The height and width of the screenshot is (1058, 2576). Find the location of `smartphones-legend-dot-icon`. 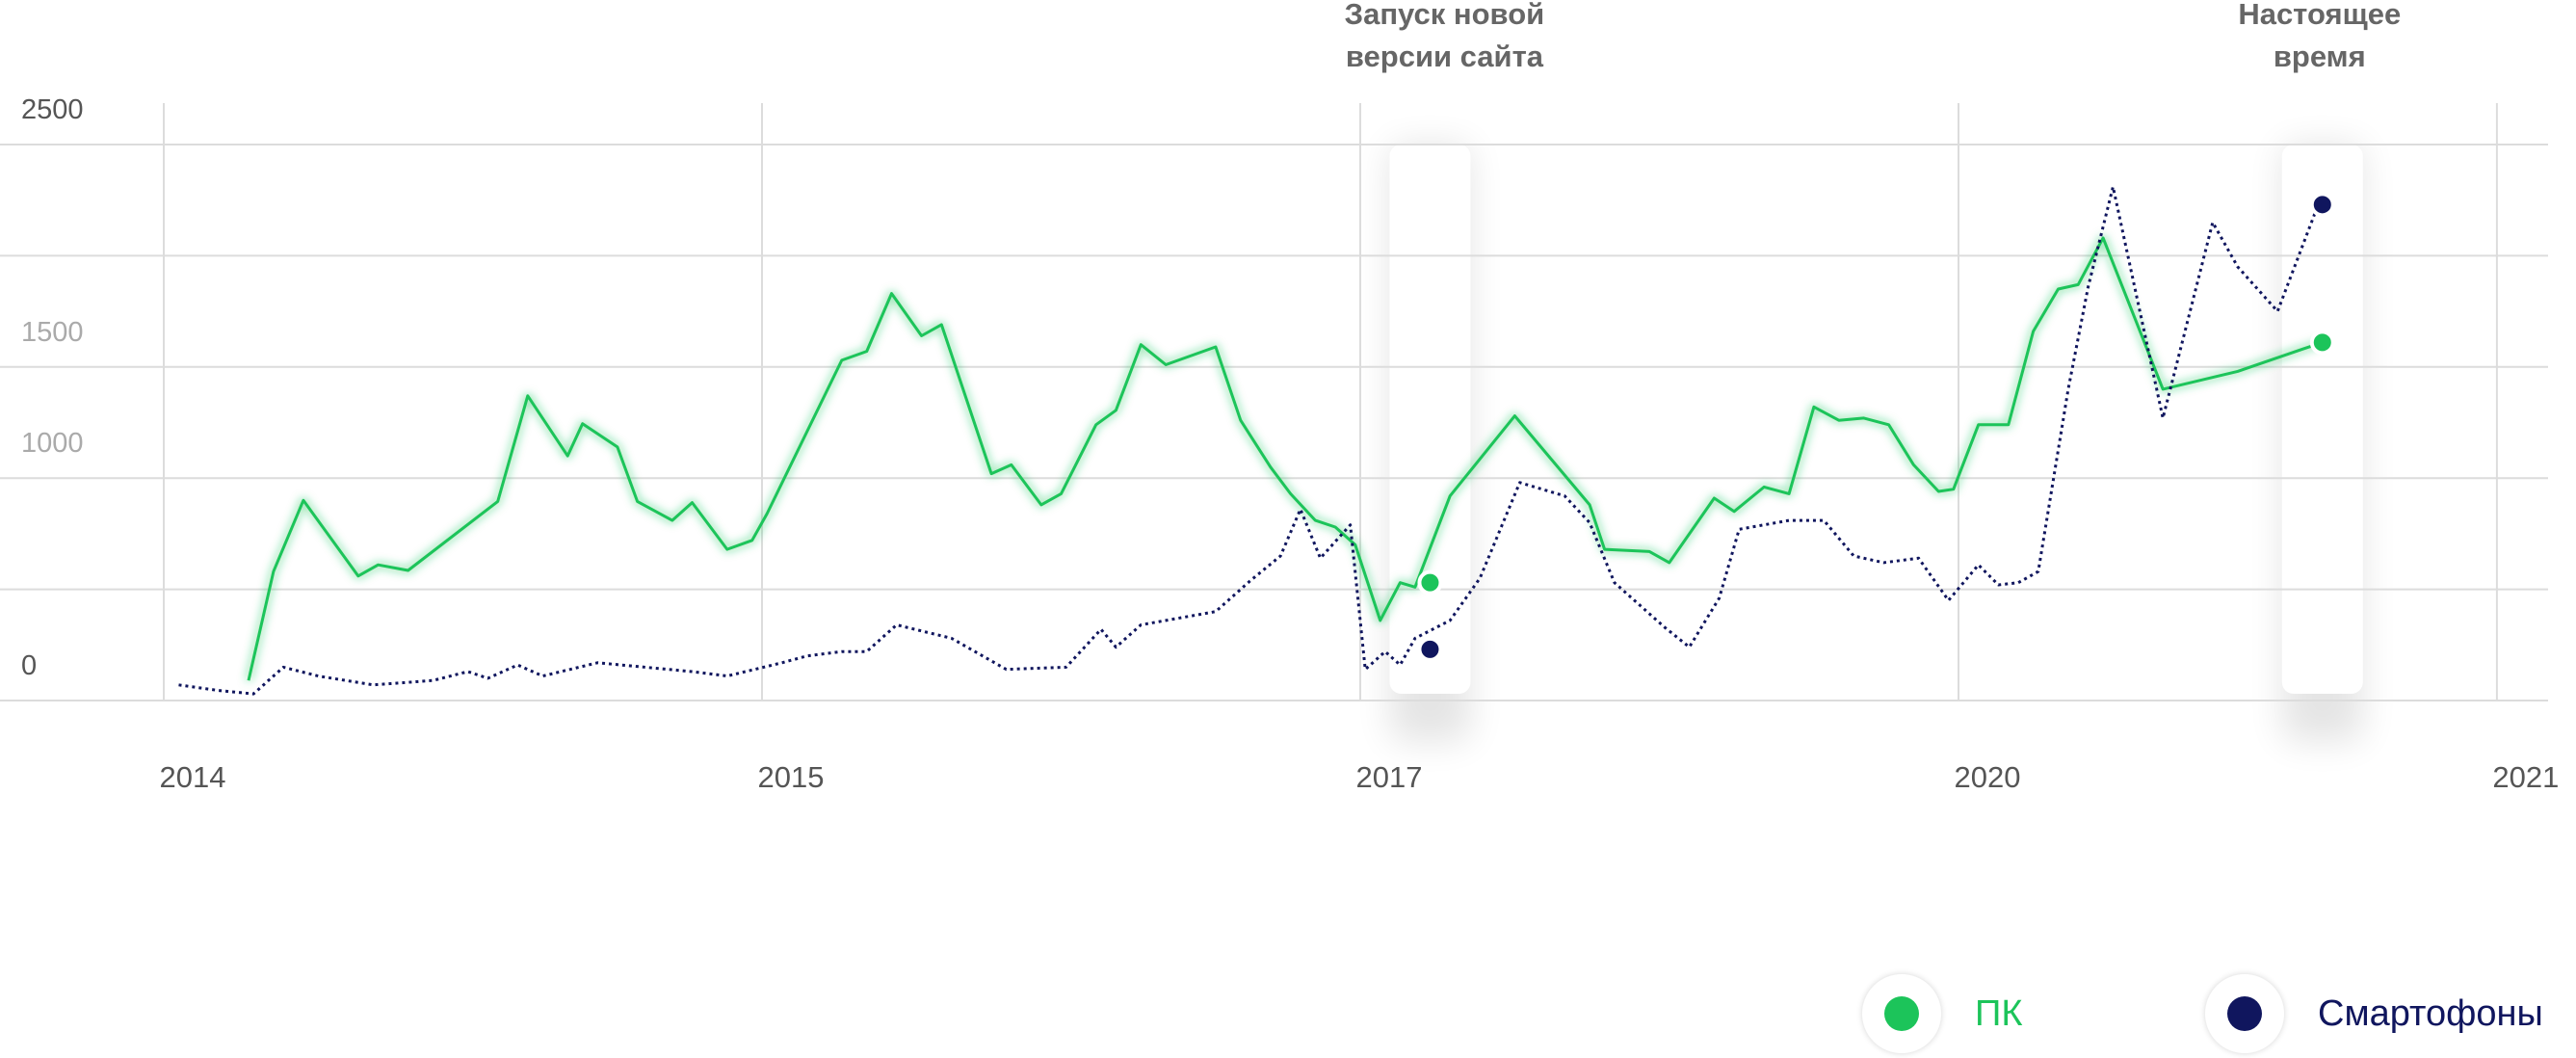

smartphones-legend-dot-icon is located at coordinates (2245, 1013).